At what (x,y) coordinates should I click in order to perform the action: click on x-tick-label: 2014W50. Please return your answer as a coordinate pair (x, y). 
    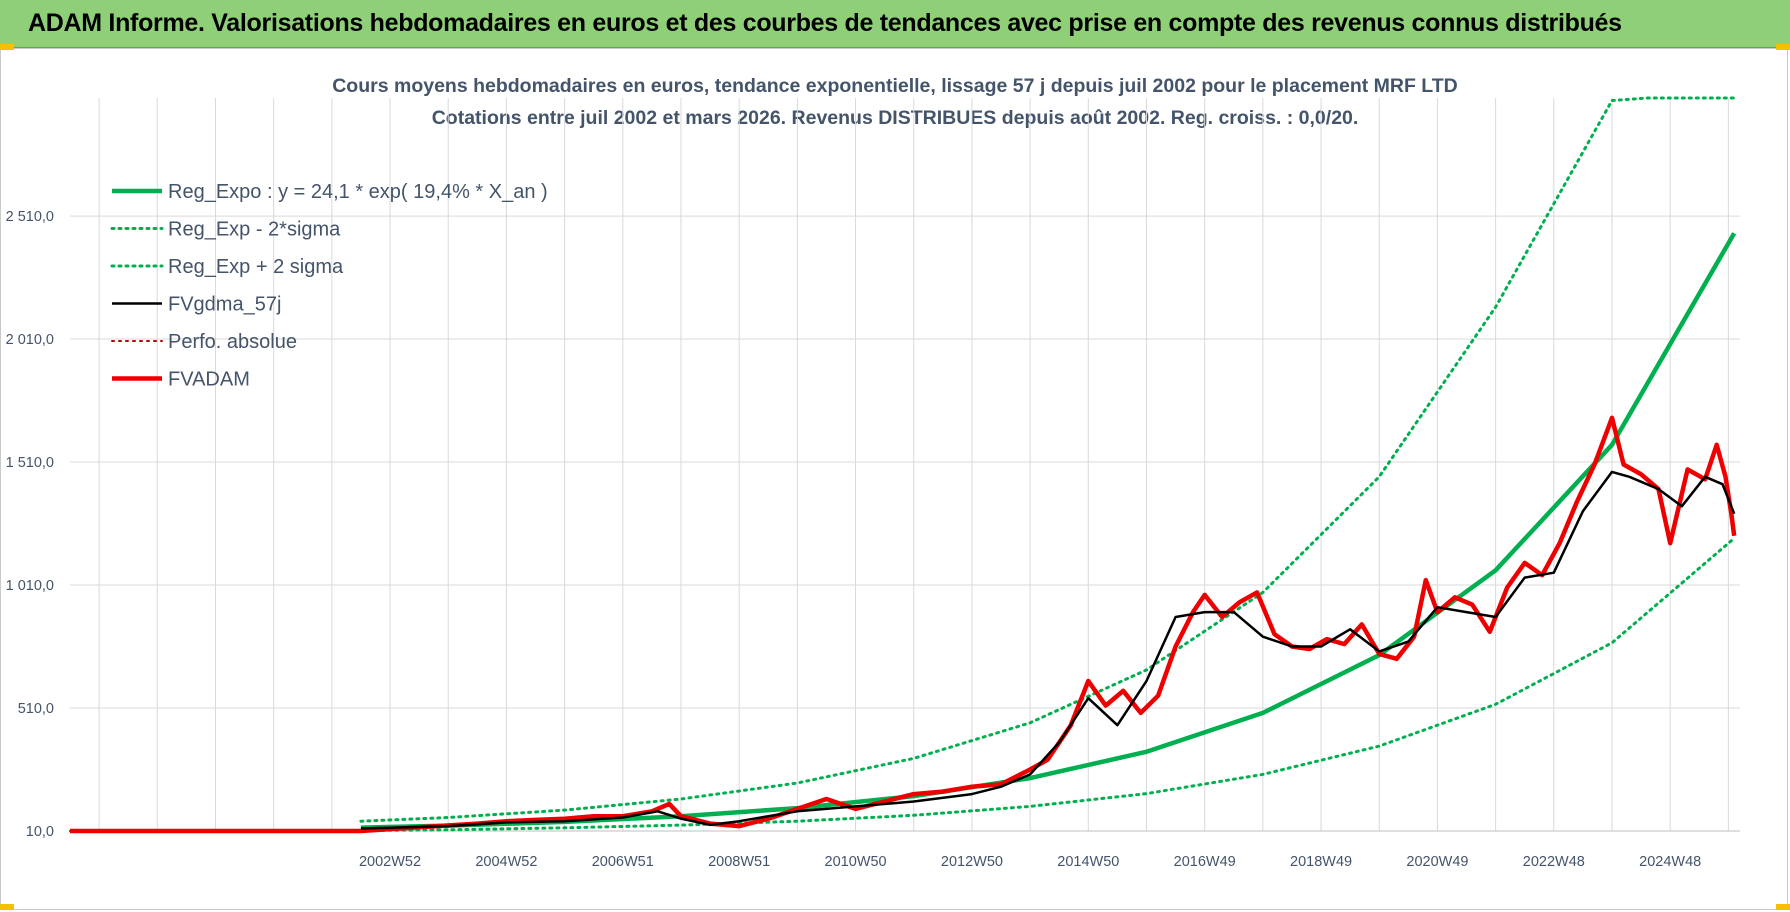
    Looking at the image, I should click on (1088, 862).